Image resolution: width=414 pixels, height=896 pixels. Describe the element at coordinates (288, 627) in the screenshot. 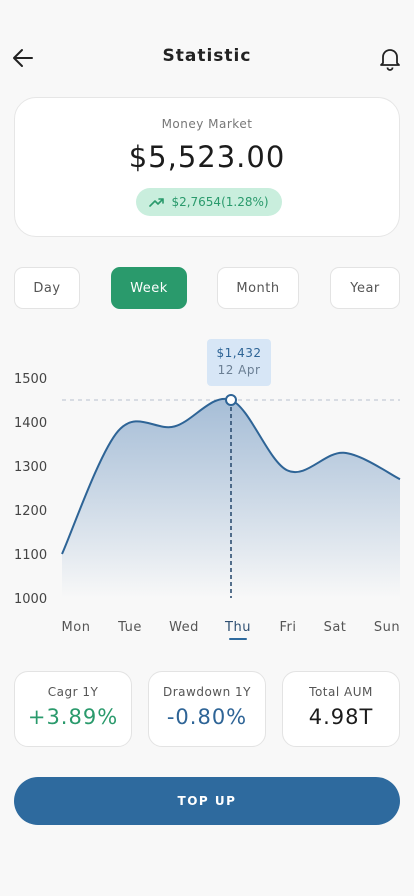

I see `x-tick-label: Fri` at that location.